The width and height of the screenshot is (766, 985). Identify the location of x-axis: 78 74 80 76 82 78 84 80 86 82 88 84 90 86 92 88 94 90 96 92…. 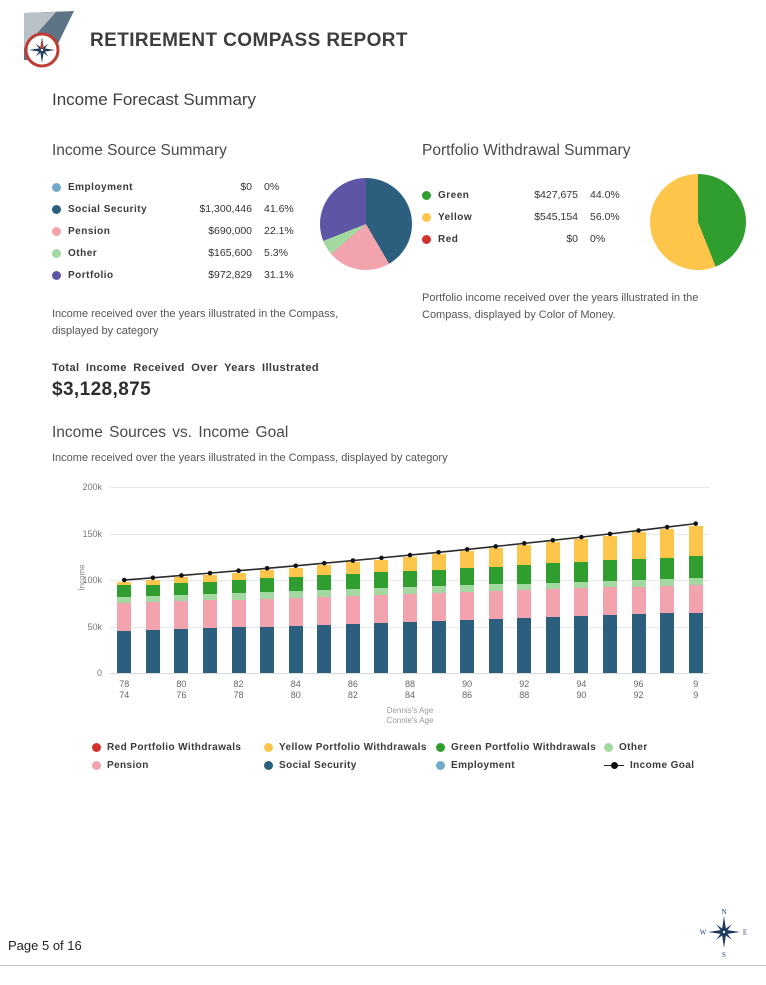
(410, 692).